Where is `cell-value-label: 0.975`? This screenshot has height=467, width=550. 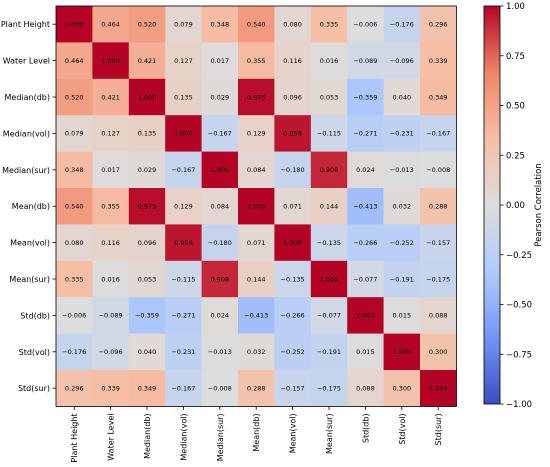 cell-value-label: 0.975 is located at coordinates (147, 207).